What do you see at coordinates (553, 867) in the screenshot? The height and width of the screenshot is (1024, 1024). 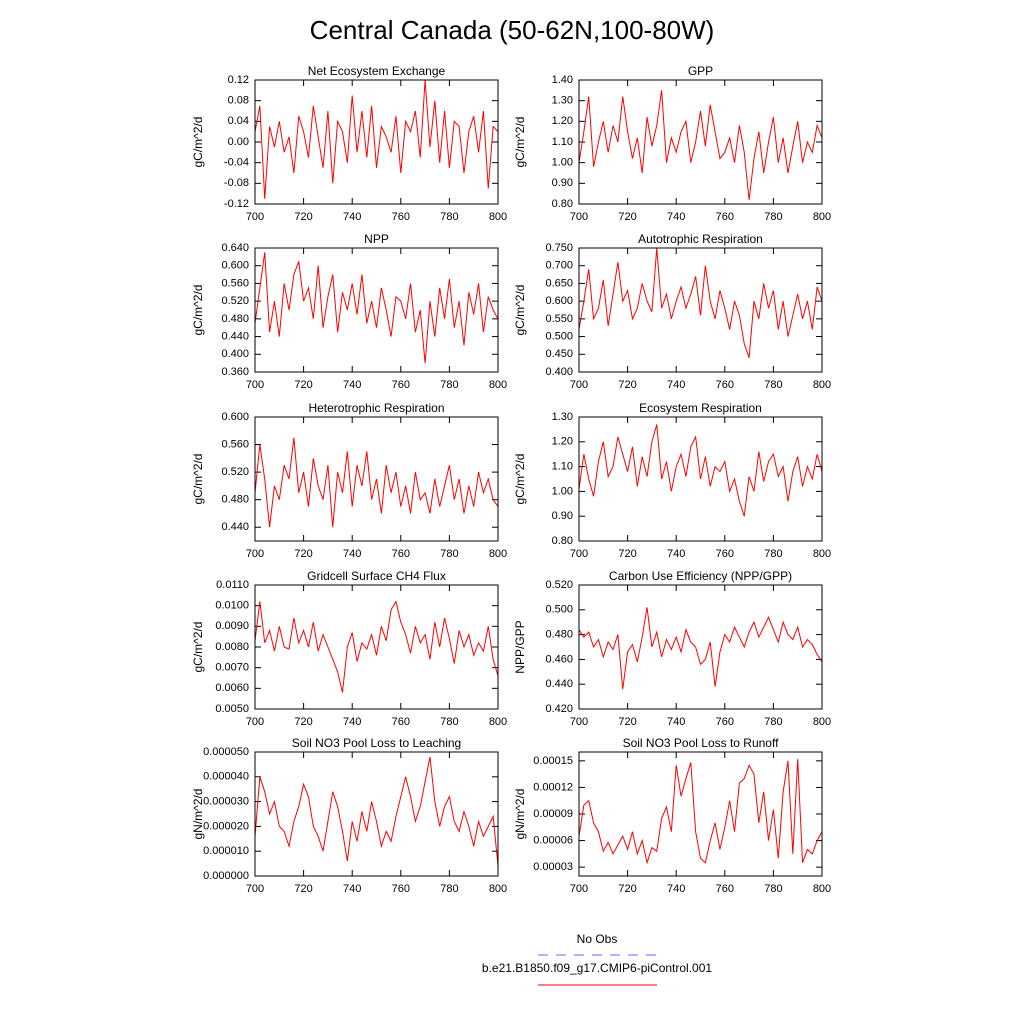 I see `y-tick-label: 0.00003` at bounding box center [553, 867].